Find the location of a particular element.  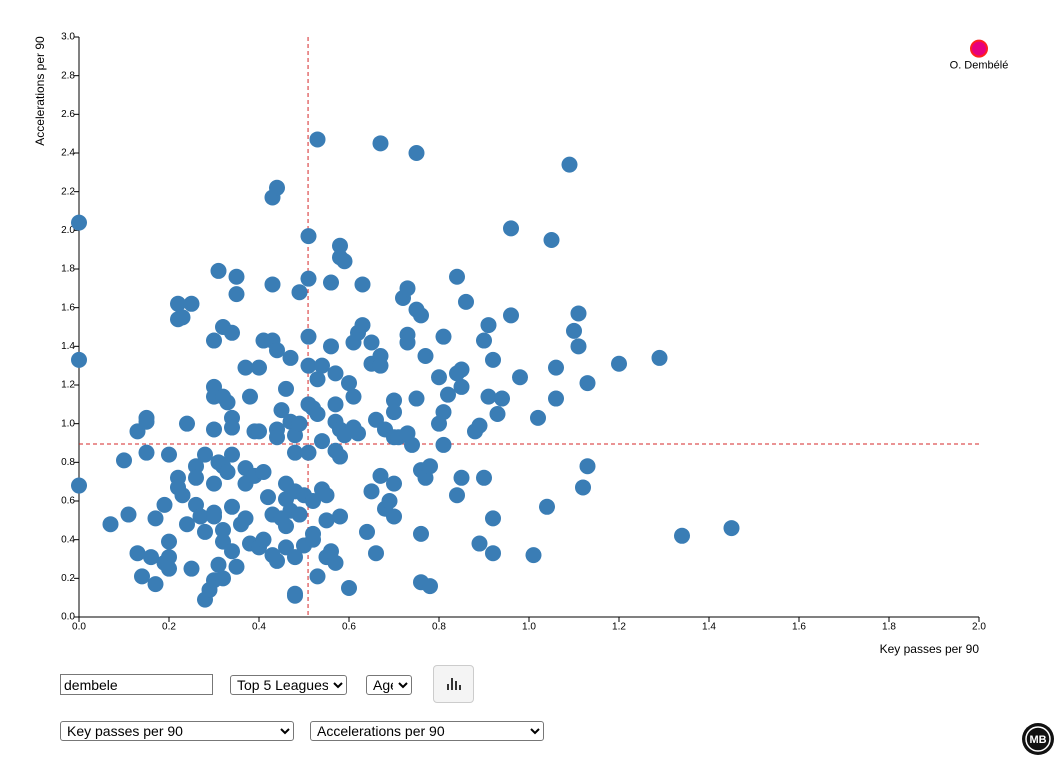

x-metric-select: Key passes per 90 is located at coordinates (177, 731).